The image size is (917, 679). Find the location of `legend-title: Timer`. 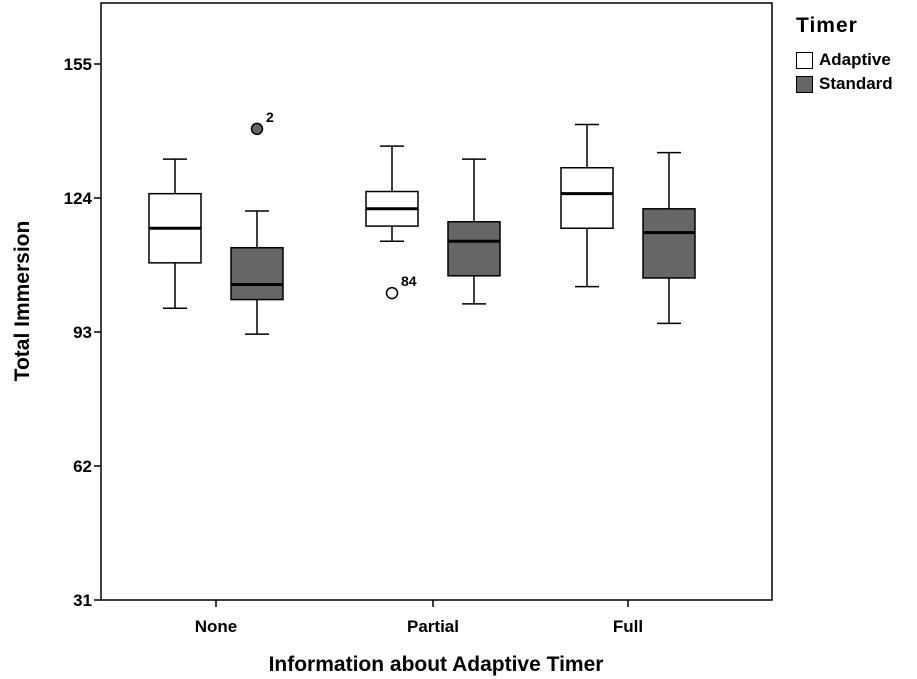

legend-title: Timer is located at coordinates (827, 25).